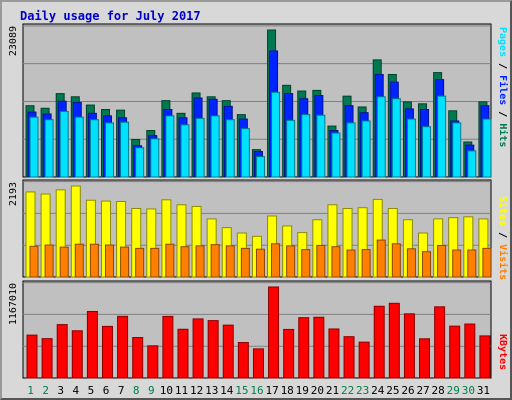 The width and height of the screenshot is (512, 400). What do you see at coordinates (503, 211) in the screenshot?
I see `legend-sites: Sites` at bounding box center [503, 211].